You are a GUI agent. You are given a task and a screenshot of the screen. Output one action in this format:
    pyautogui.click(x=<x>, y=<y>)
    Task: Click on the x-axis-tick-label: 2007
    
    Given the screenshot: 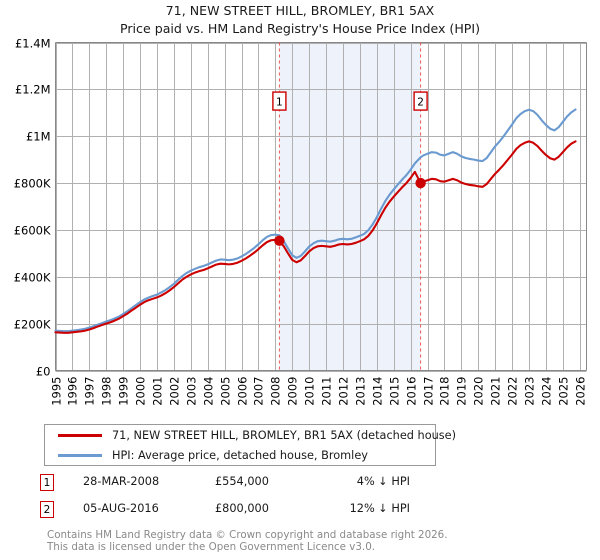 What is the action you would take?
    pyautogui.click(x=259, y=391)
    